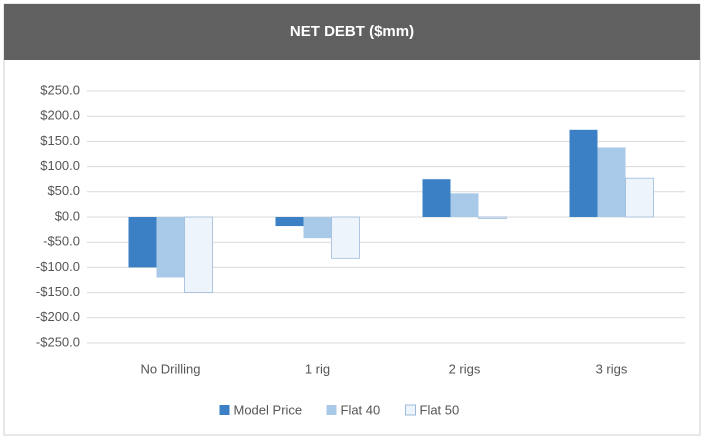  Describe the element at coordinates (58, 291) in the screenshot. I see `y-tick-label: -$150.0` at that location.